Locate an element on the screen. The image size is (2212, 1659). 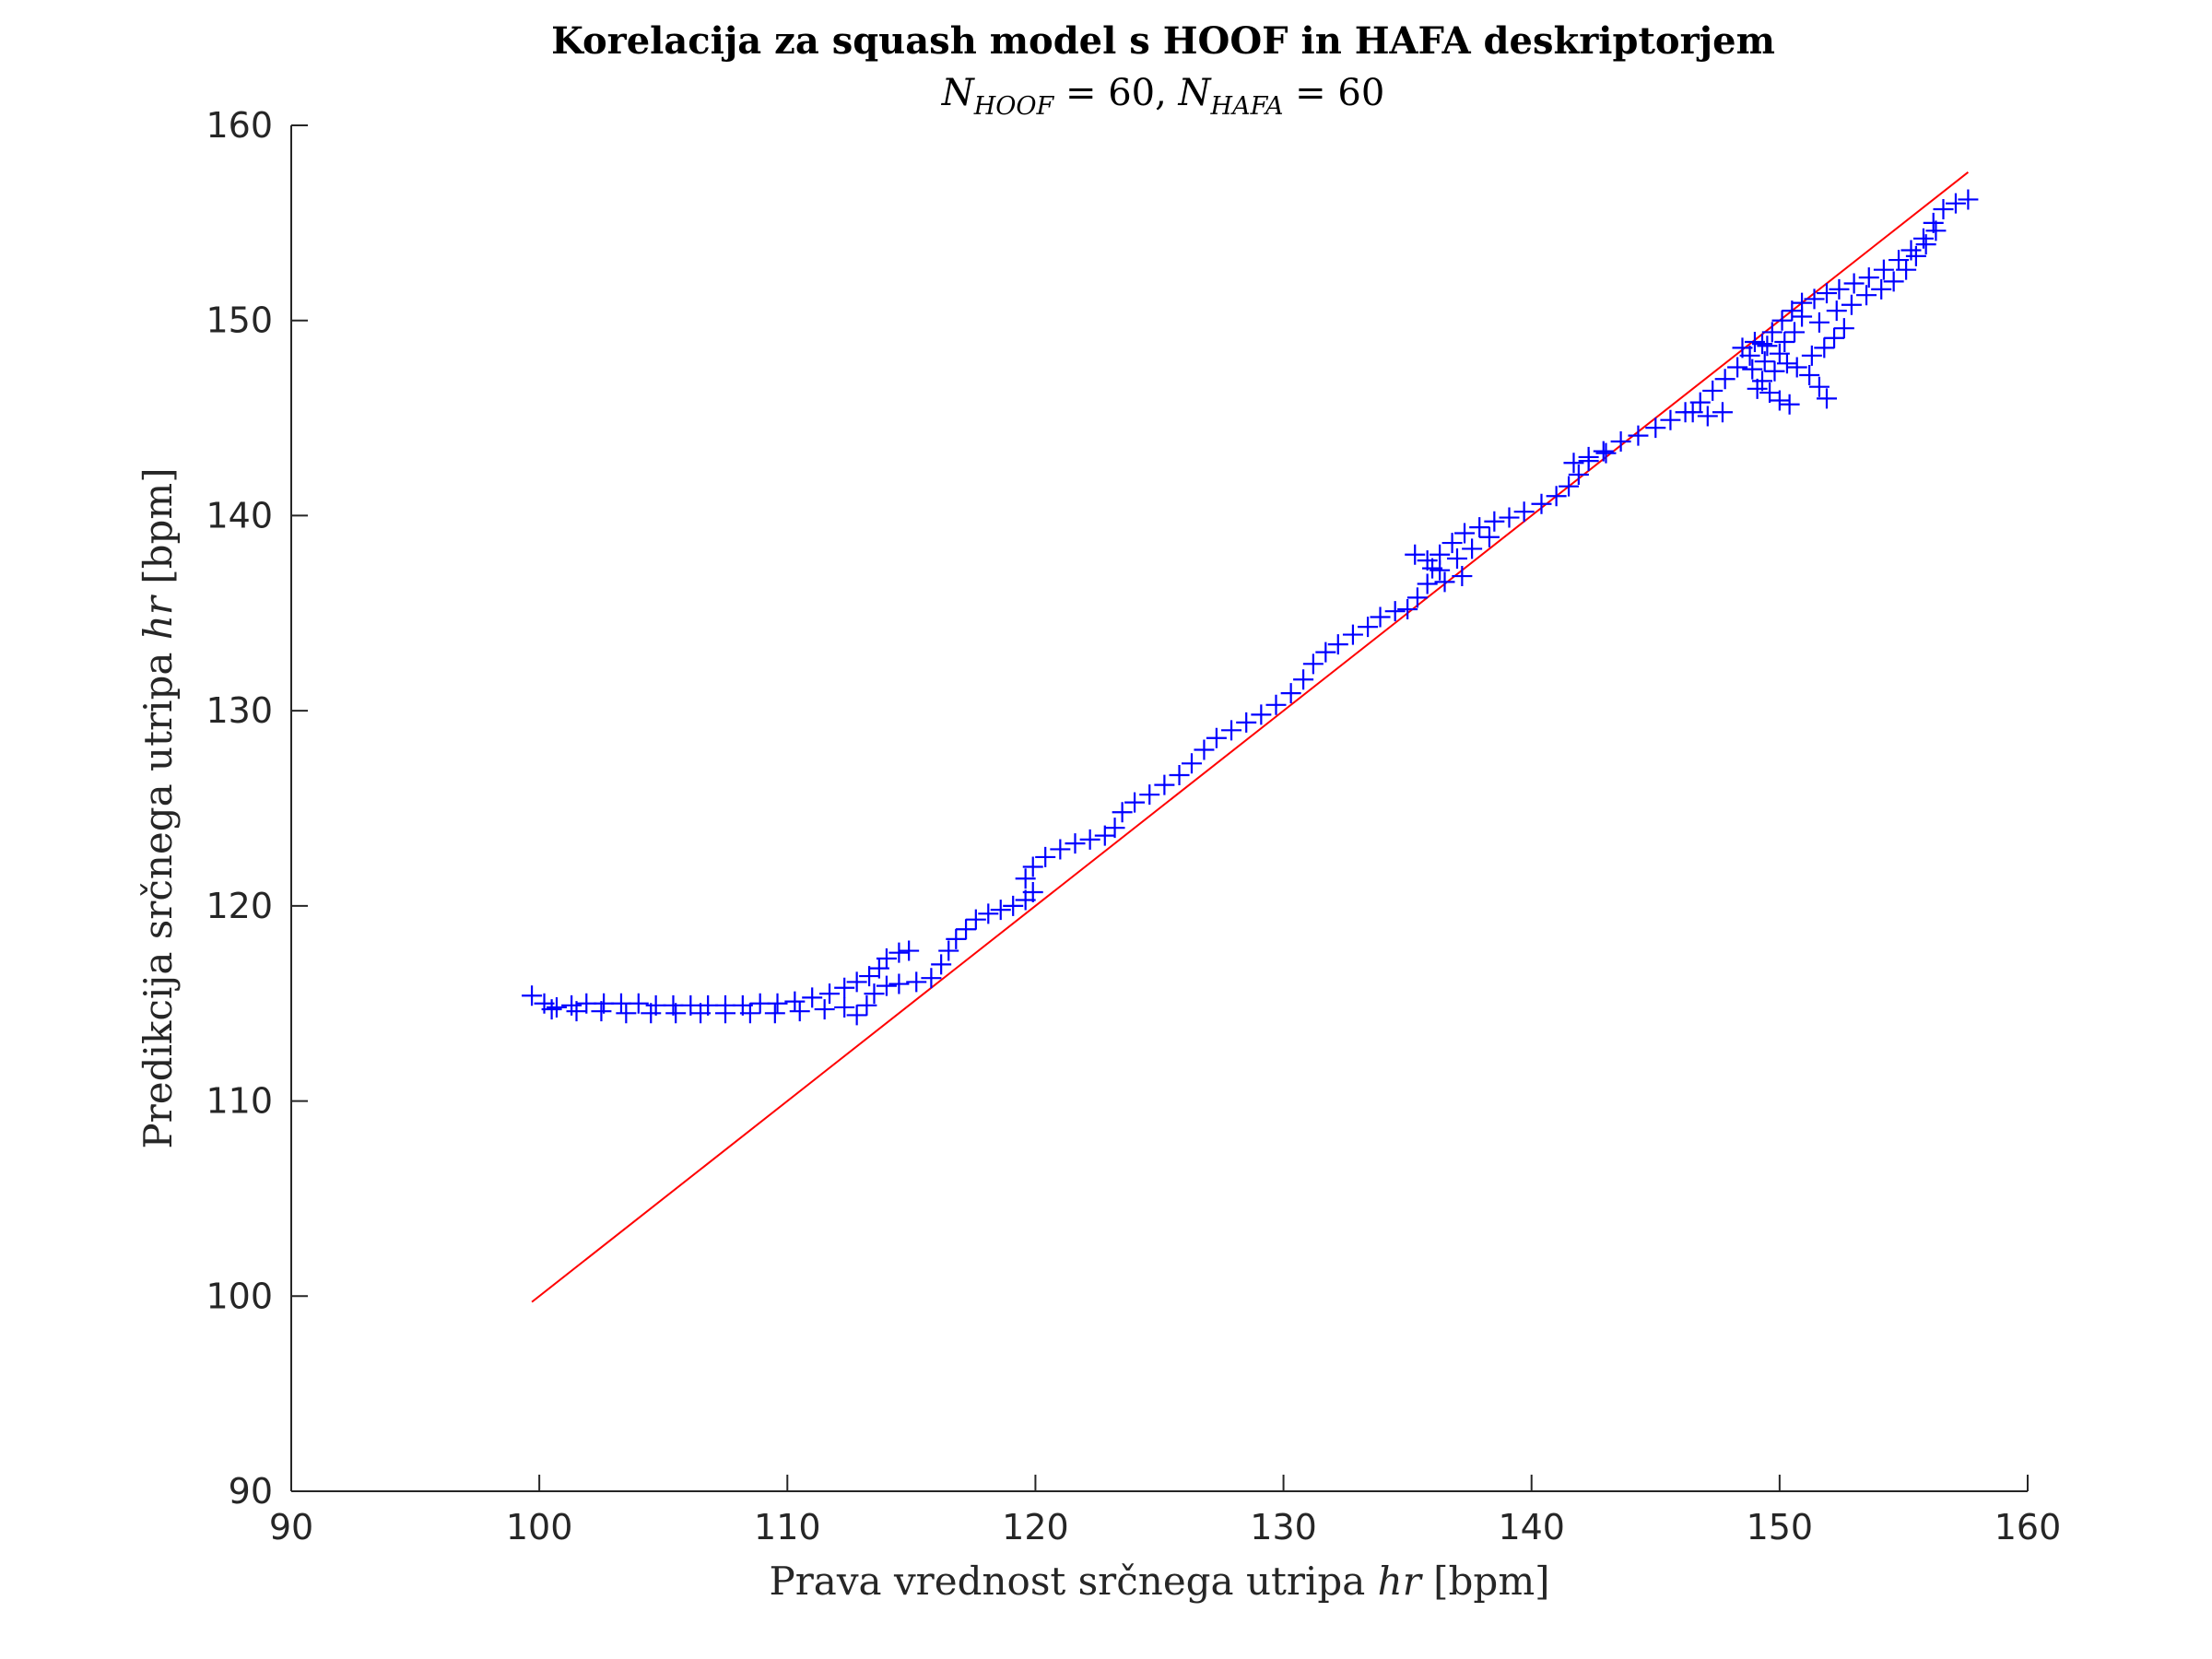
x-tick-label: 140 is located at coordinates (1531, 1527).